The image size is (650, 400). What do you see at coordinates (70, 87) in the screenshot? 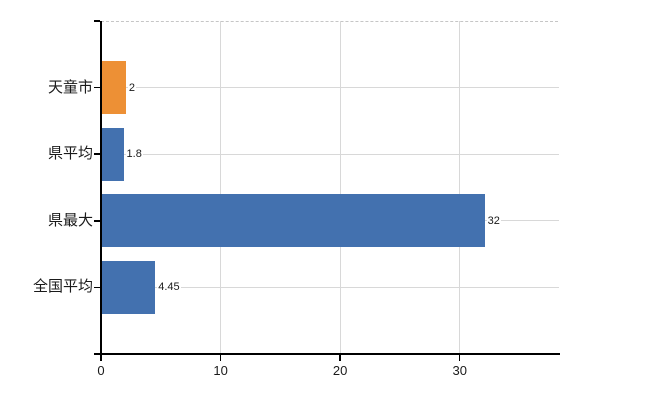
I see `category-label: 天童市` at bounding box center [70, 87].